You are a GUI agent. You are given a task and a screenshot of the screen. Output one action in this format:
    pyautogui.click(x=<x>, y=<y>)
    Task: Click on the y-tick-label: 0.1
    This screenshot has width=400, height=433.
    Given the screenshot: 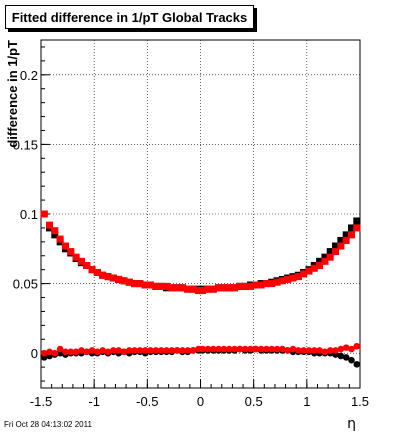 What is the action you would take?
    pyautogui.click(x=29, y=214)
    